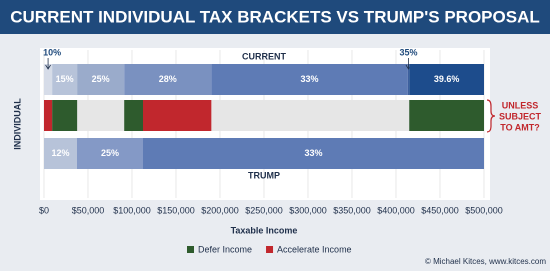 The width and height of the screenshot is (550, 271). What do you see at coordinates (314, 249) in the screenshot?
I see `legend-label: Accelerate Income` at bounding box center [314, 249].